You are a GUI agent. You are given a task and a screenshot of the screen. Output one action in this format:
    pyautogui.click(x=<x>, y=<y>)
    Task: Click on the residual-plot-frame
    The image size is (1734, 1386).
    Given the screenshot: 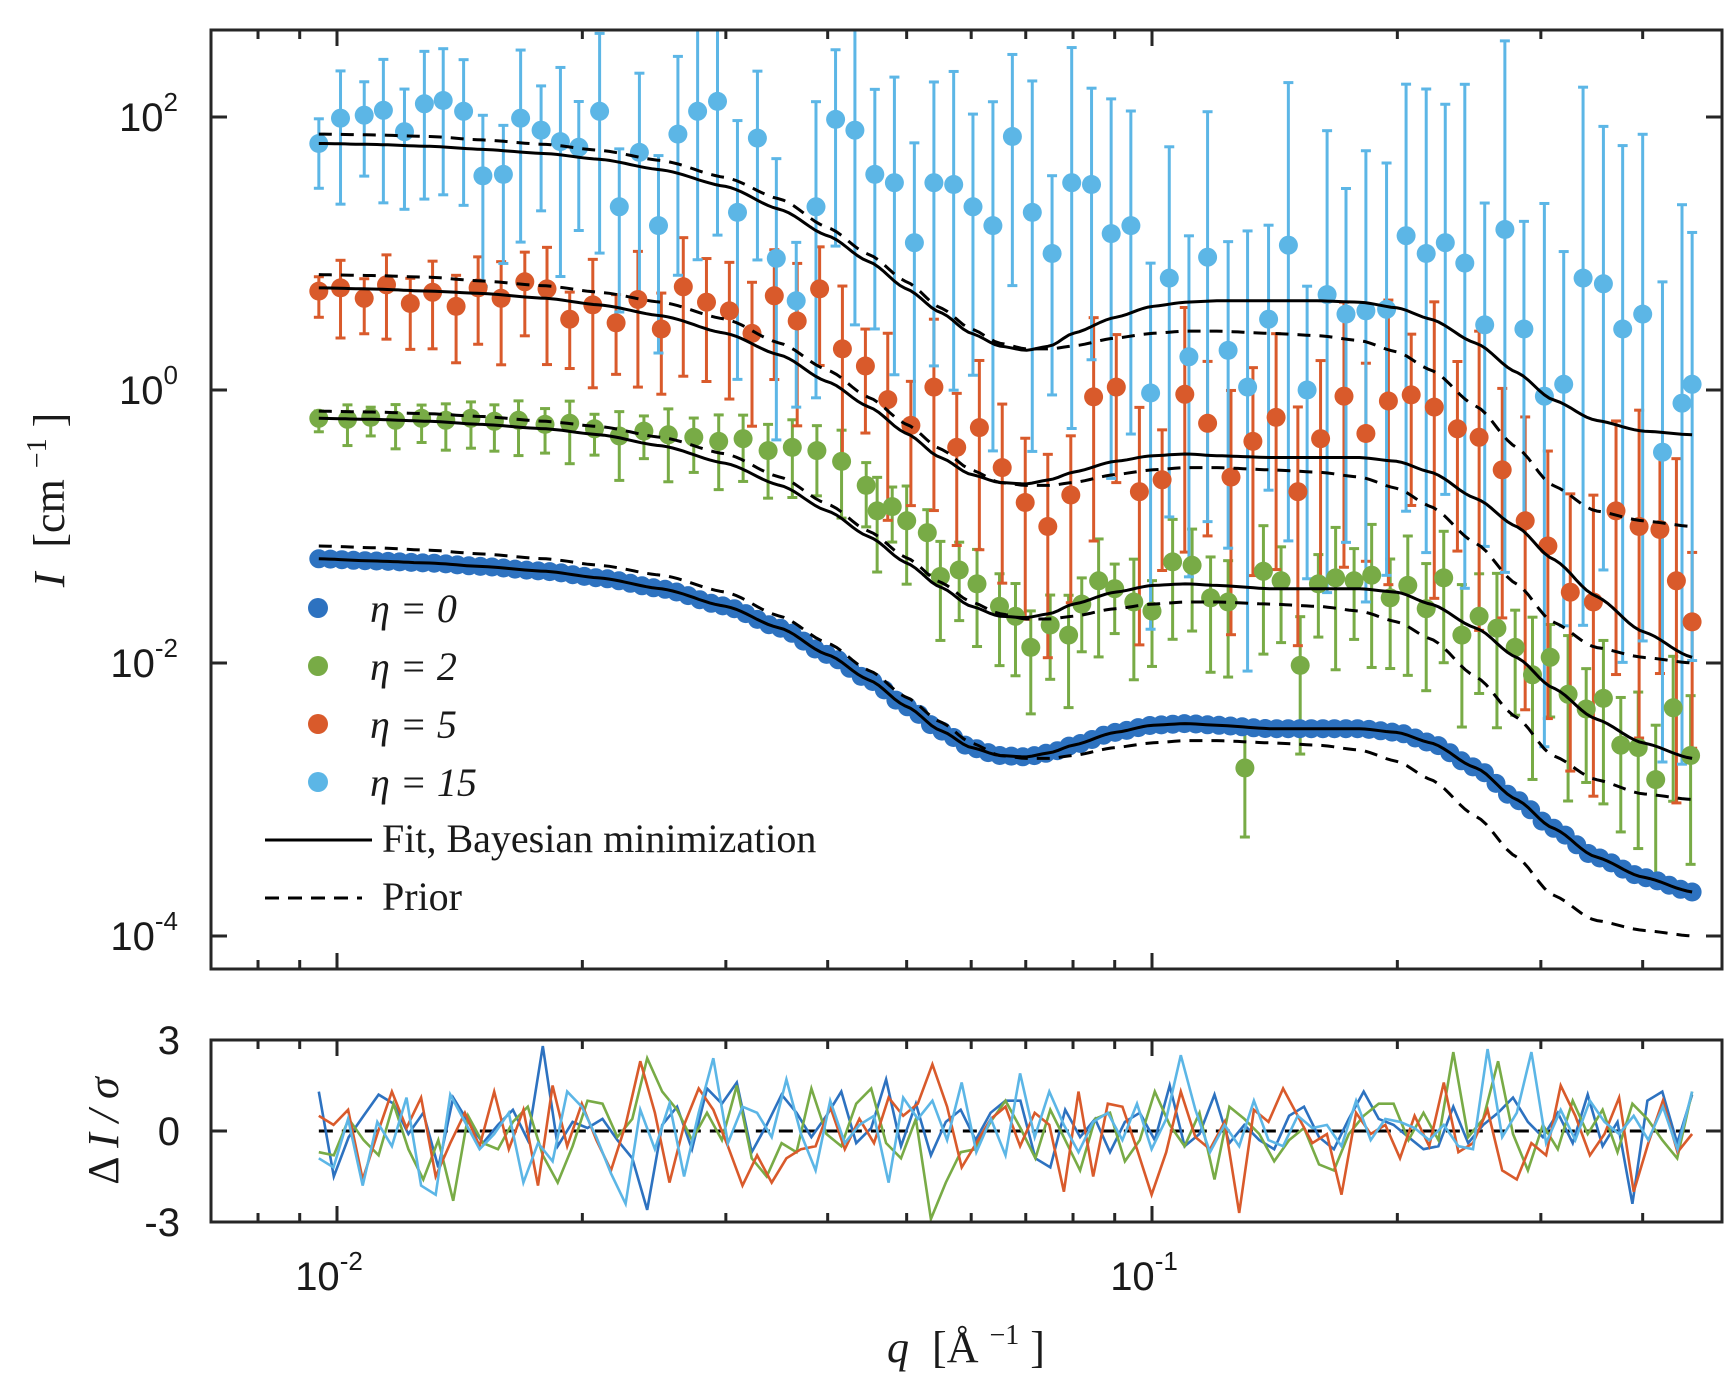 What is the action you would take?
    pyautogui.click(x=966, y=1131)
    